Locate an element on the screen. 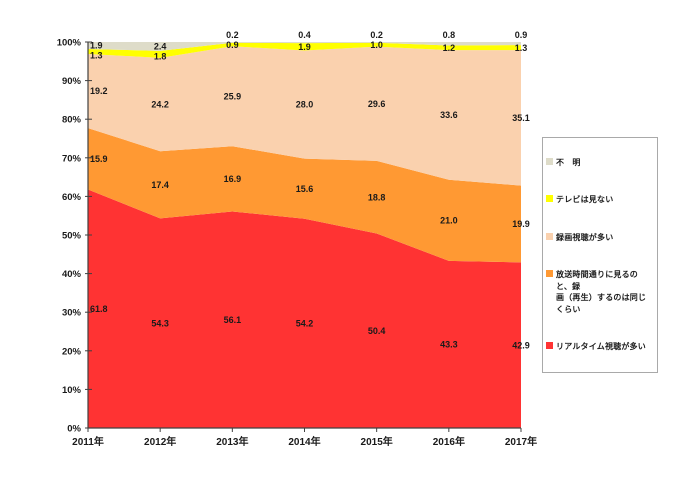 This screenshot has width=700, height=480. legend-item-recorded: 録画視聴が多い is located at coordinates (600, 238).